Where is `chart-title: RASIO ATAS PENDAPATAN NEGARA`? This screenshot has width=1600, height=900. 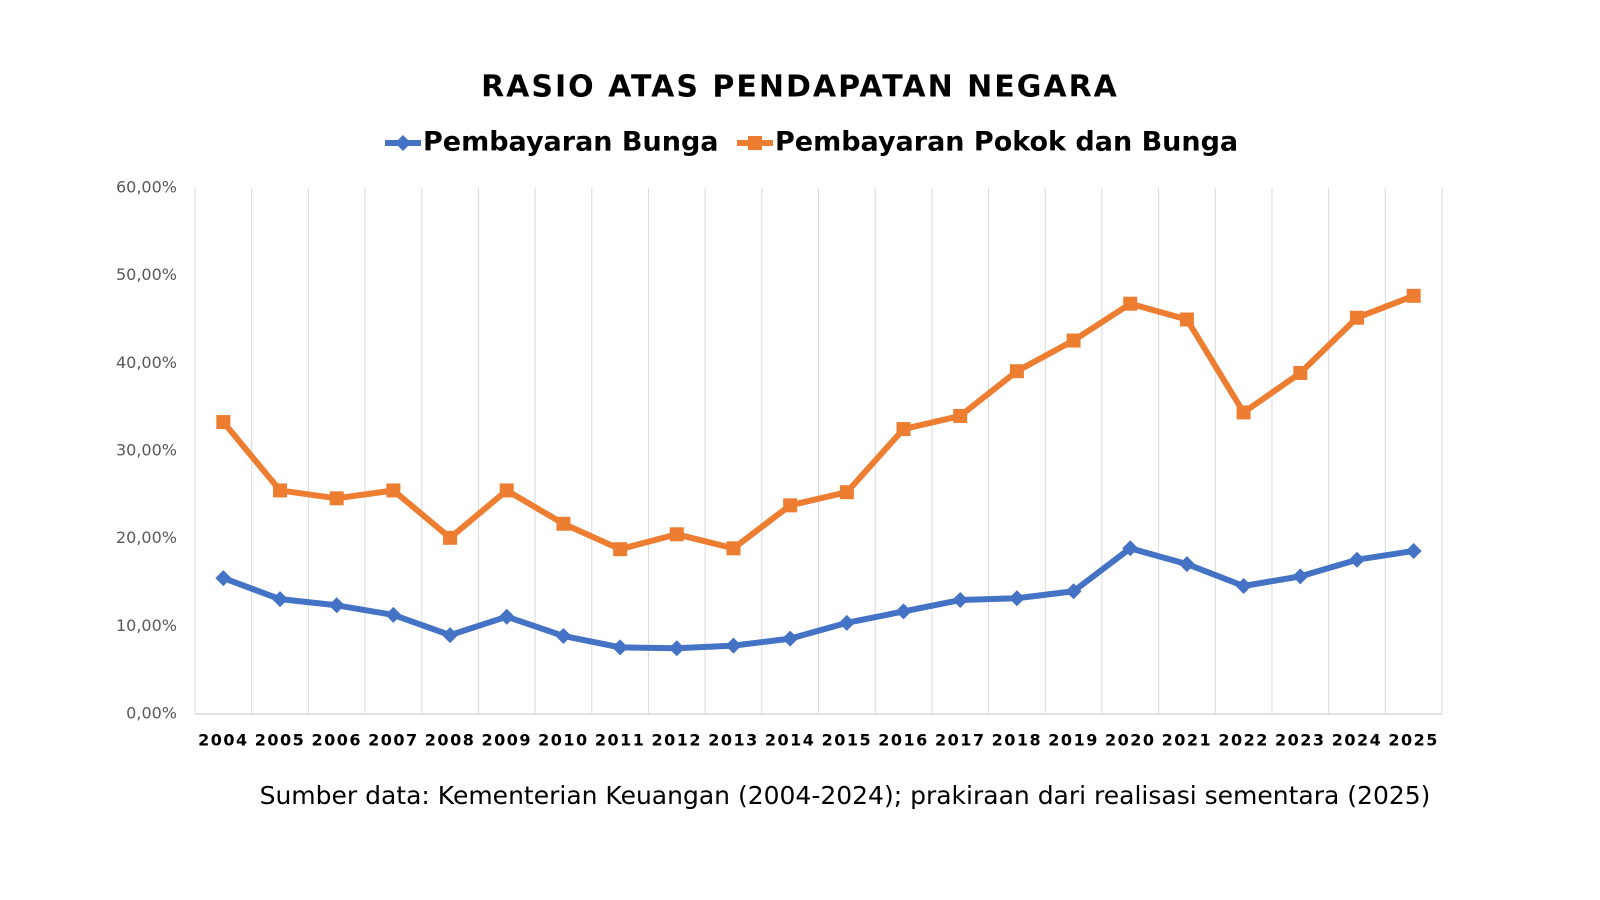 chart-title: RASIO ATAS PENDAPATAN NEGARA is located at coordinates (800, 87).